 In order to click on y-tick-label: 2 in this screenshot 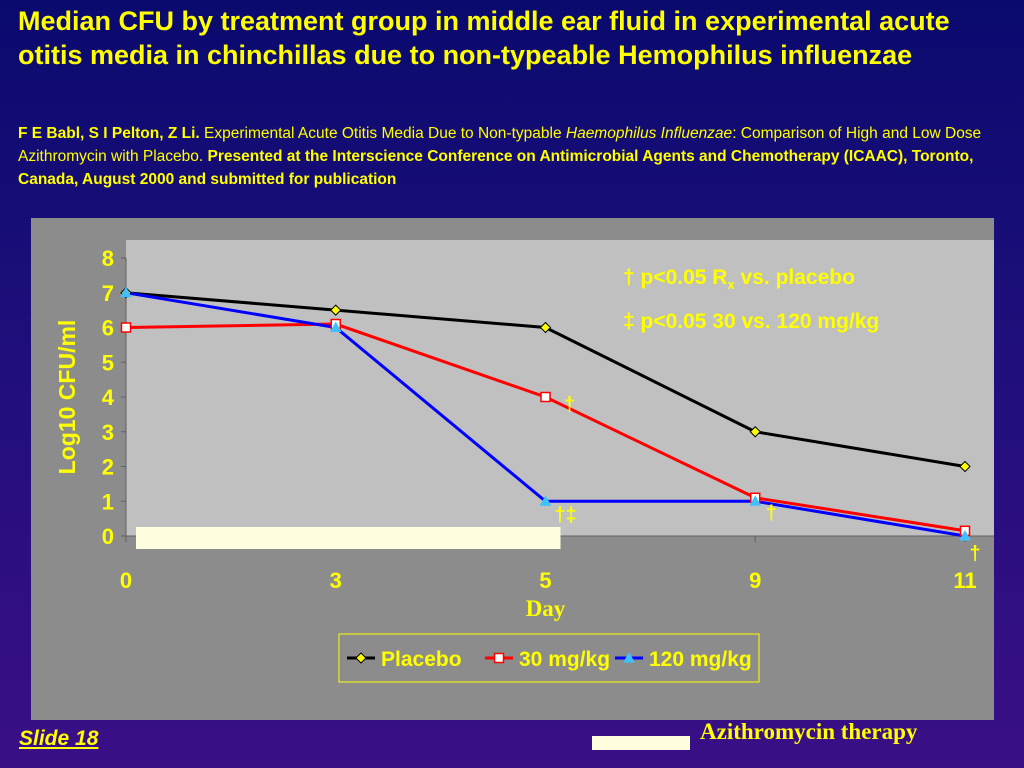, I will do `click(108, 467)`.